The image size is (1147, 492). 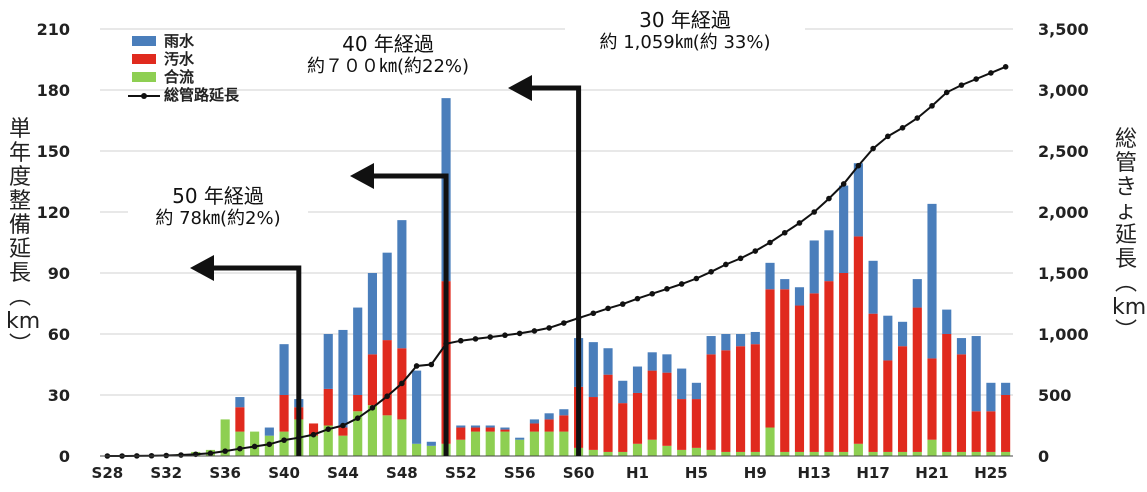 I want to click on annotation-40-years-length: 約７００㎞(約22%), so click(x=388, y=66).